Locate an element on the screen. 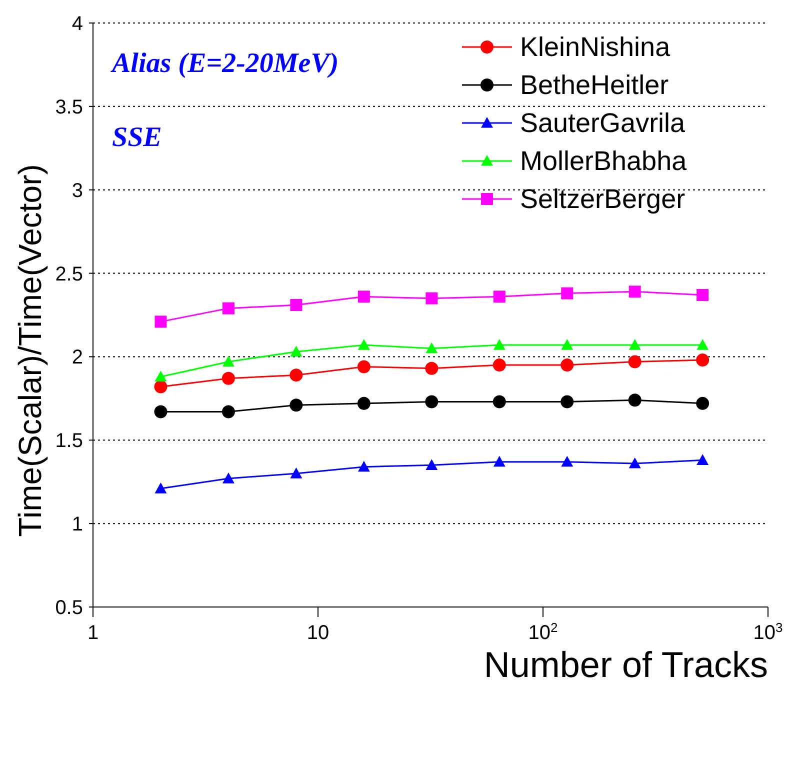 The width and height of the screenshot is (800, 765). y-tick-label: 2 is located at coordinates (77, 357).